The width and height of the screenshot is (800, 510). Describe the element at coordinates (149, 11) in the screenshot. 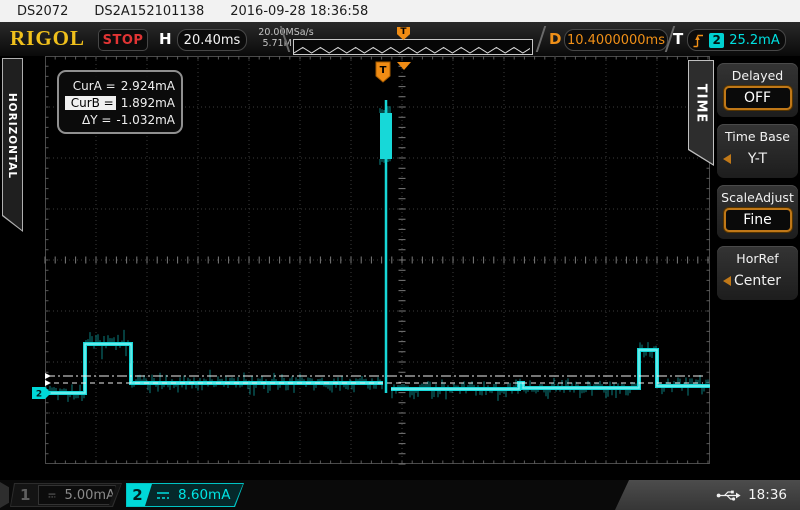

I see `serial-number: DS2A152101138` at that location.